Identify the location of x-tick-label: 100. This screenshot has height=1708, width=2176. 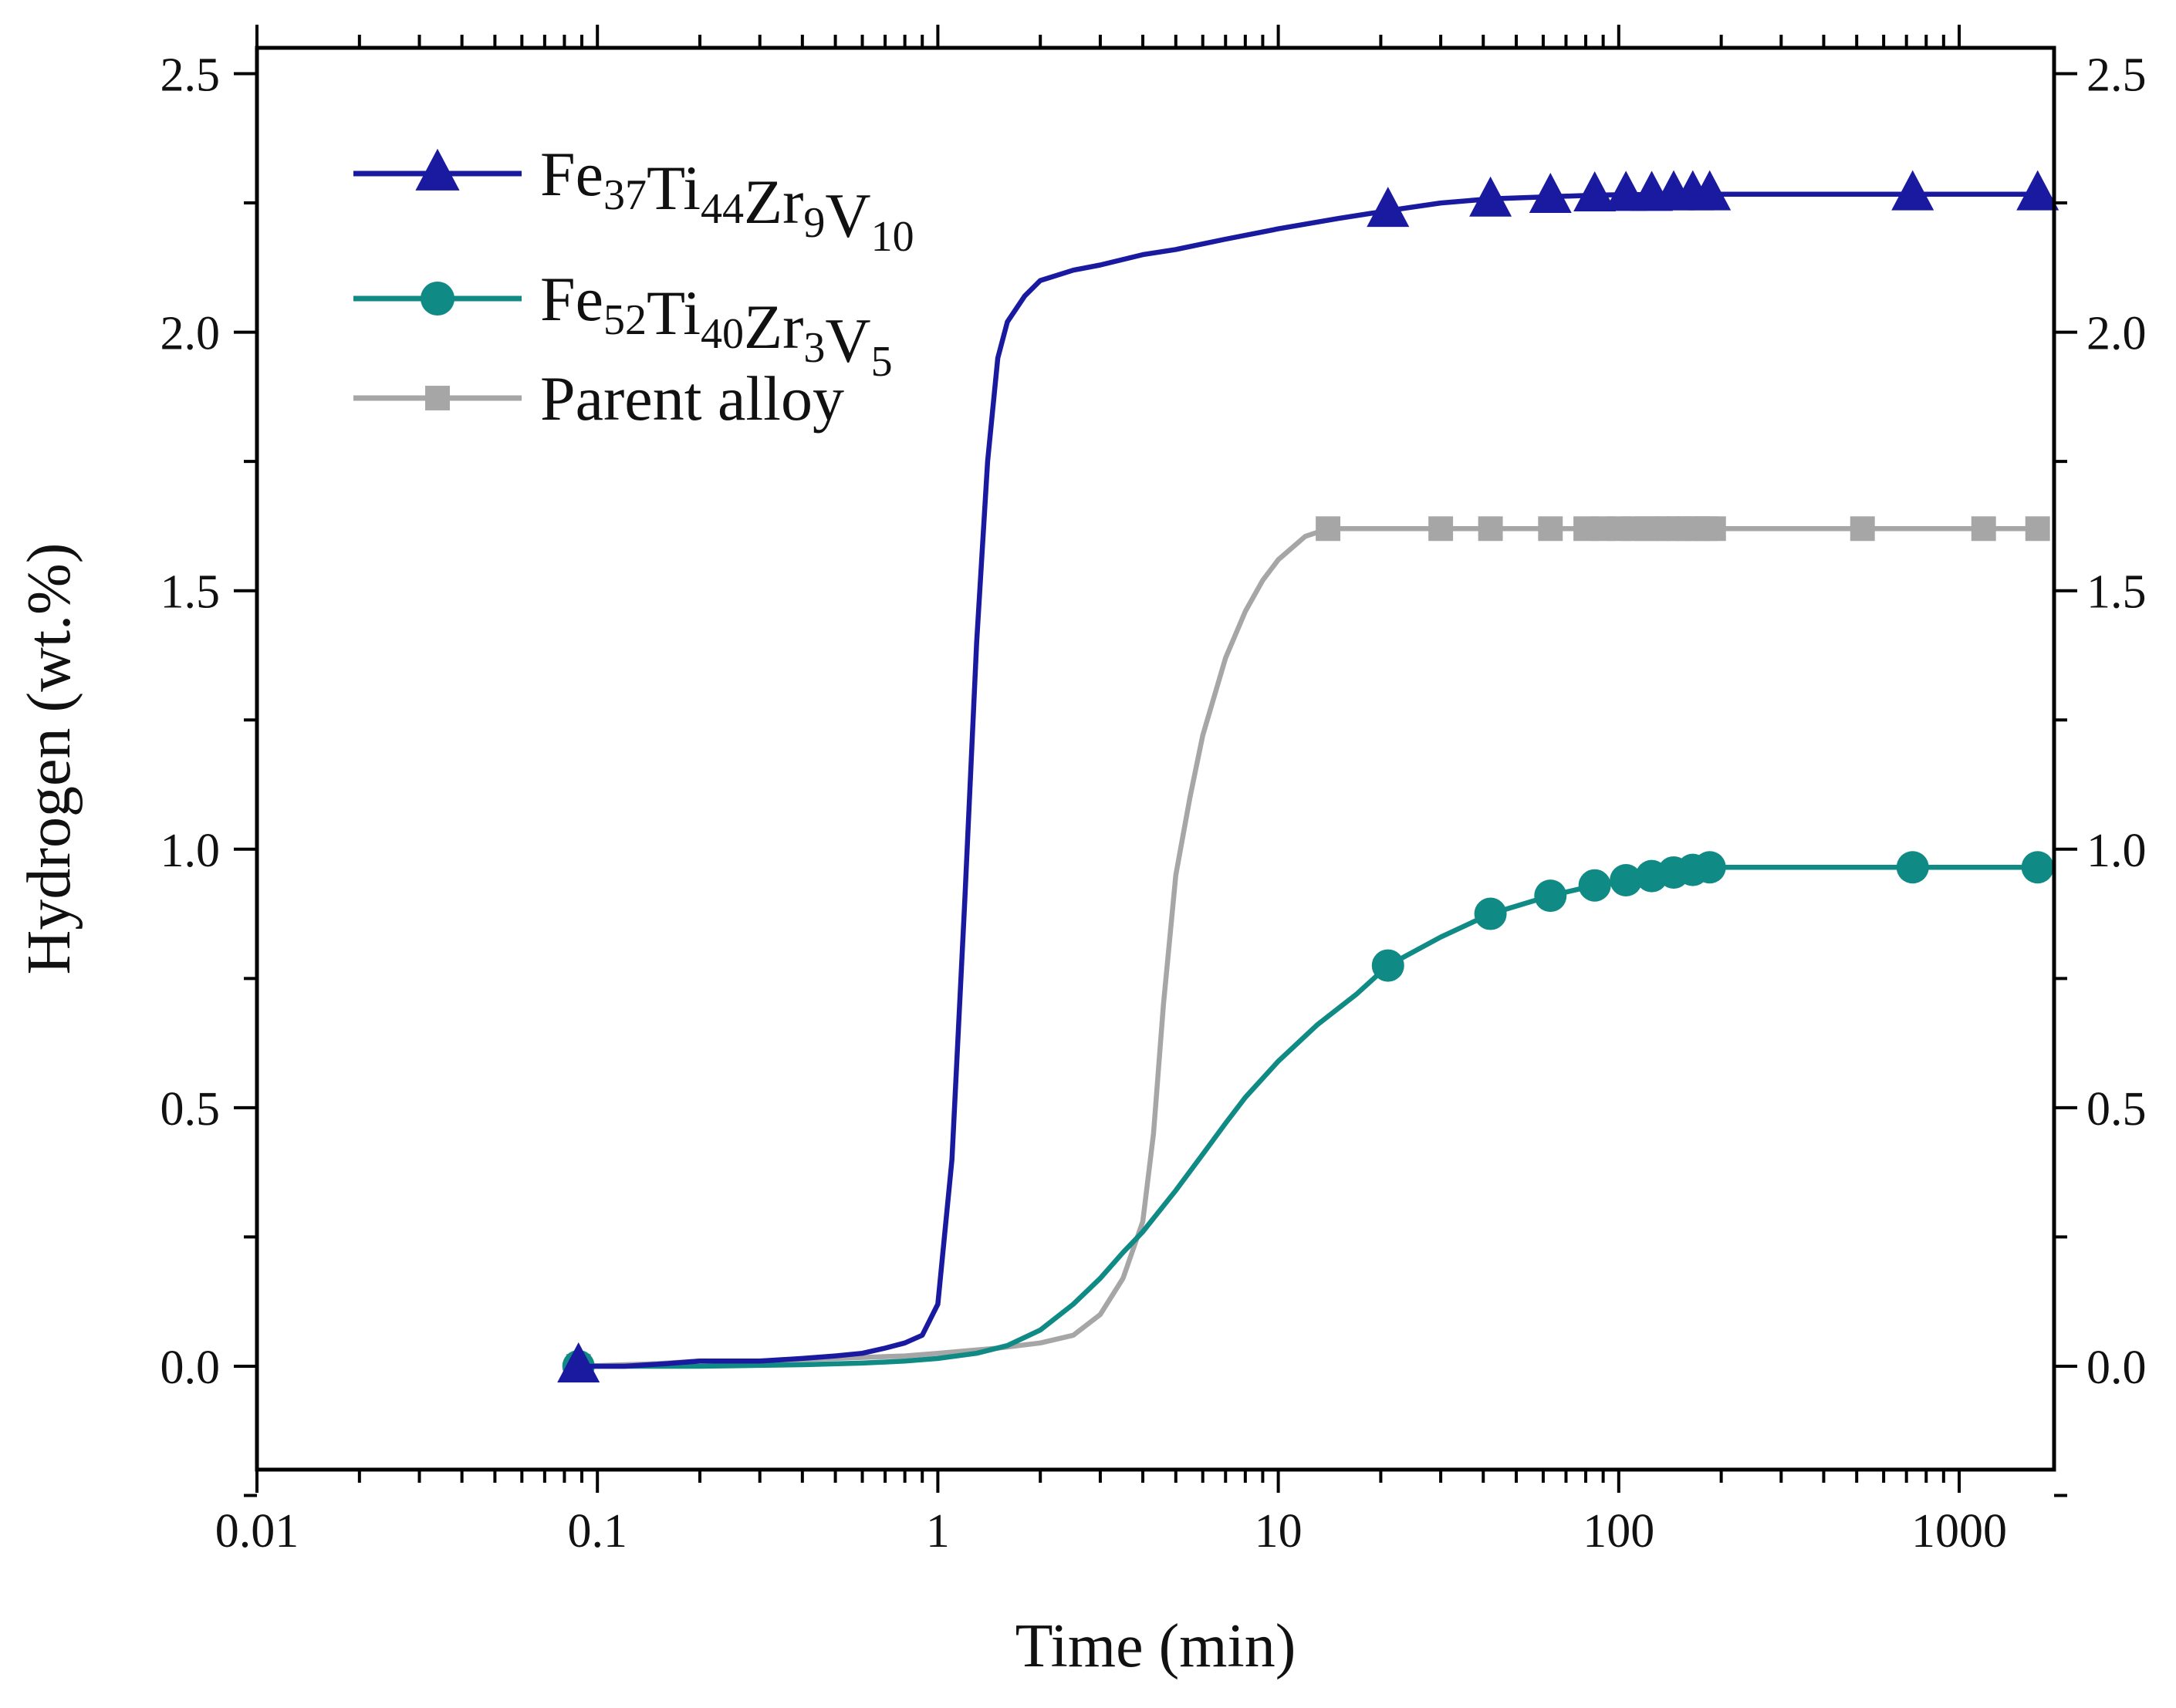
(1618, 1531).